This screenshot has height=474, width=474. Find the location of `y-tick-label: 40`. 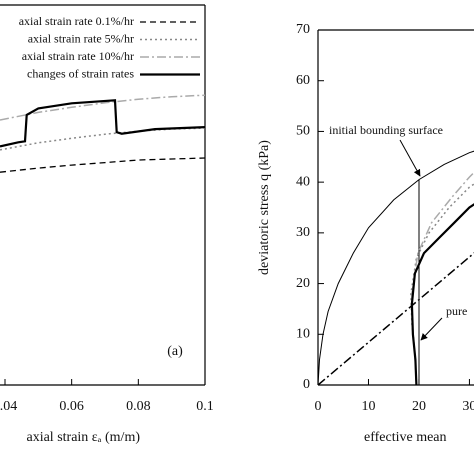

y-tick-label: 40 is located at coordinates (303, 181).